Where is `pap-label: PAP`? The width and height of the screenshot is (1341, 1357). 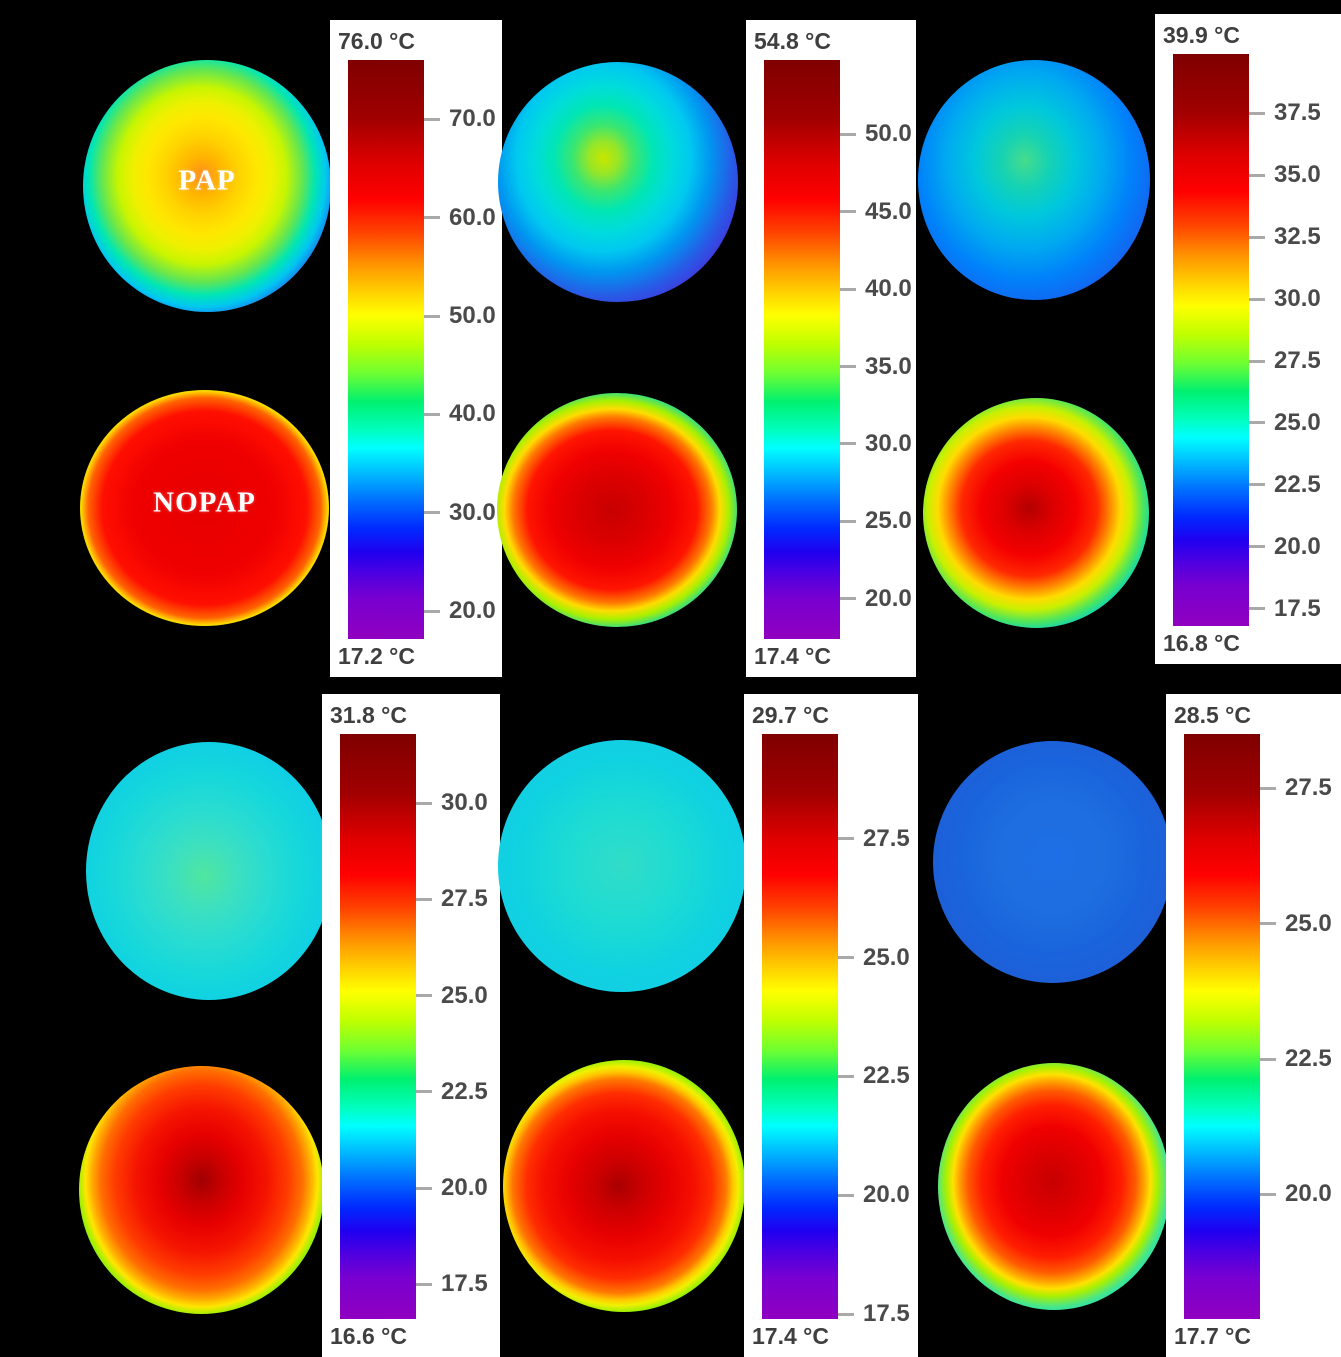 pap-label: PAP is located at coordinates (207, 180).